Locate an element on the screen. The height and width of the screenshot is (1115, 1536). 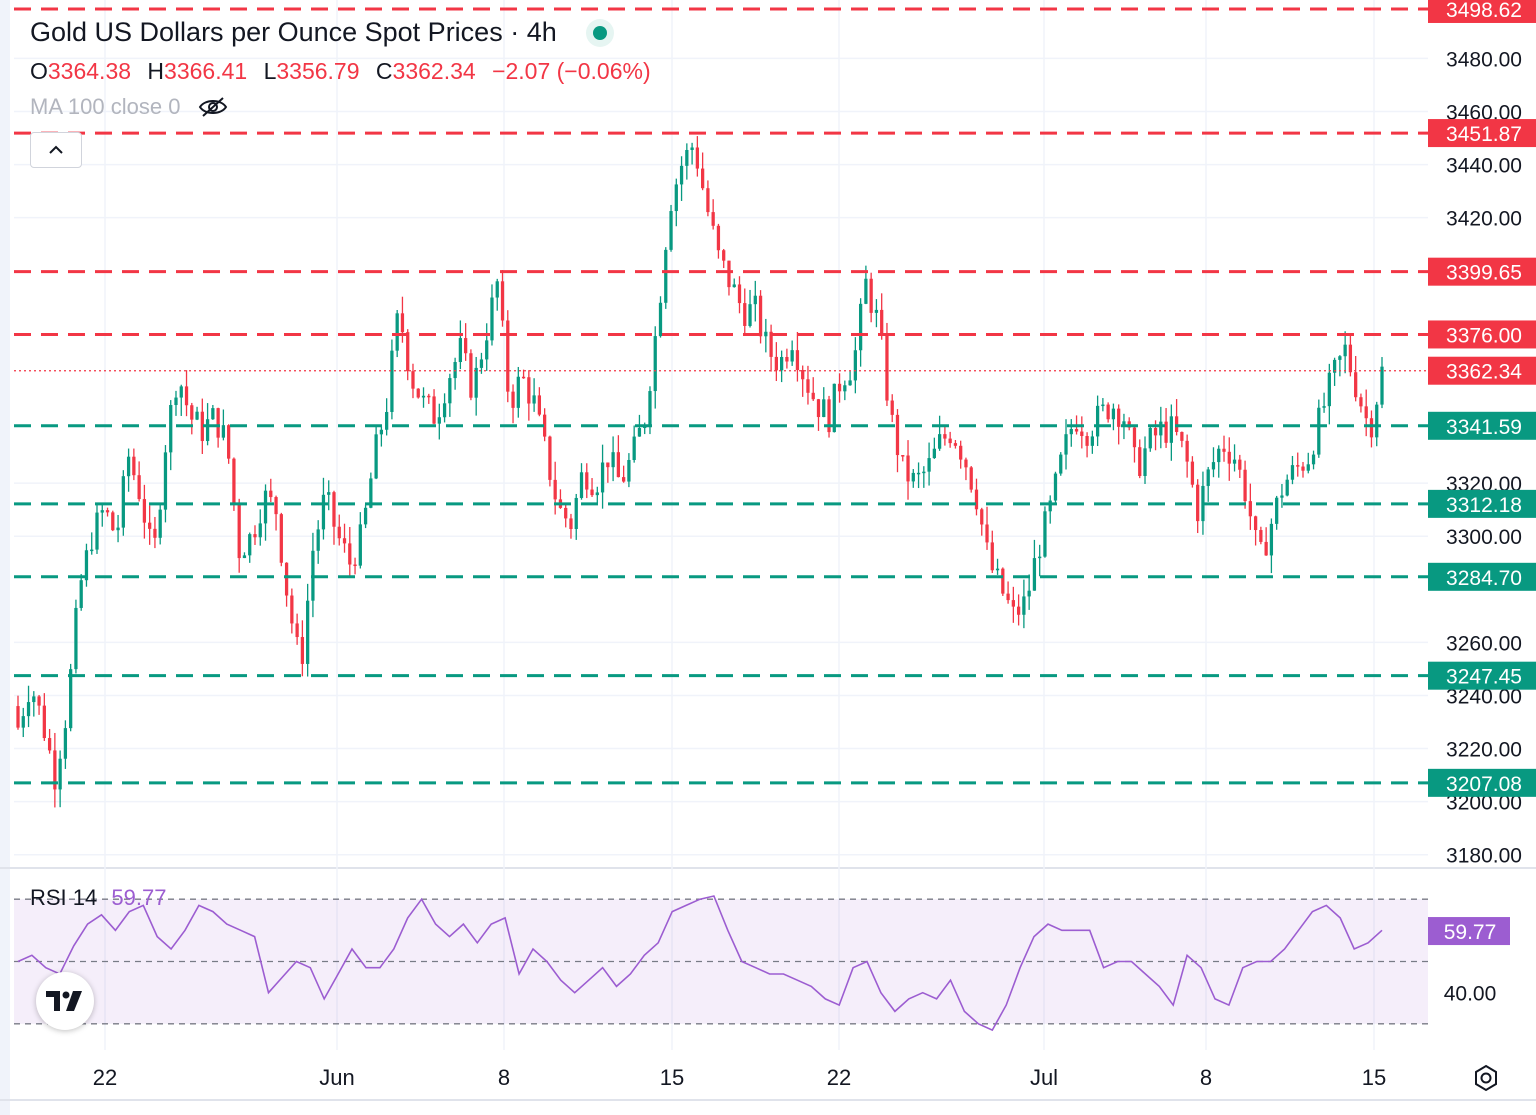
collapse-legend-button is located at coordinates (56, 150).